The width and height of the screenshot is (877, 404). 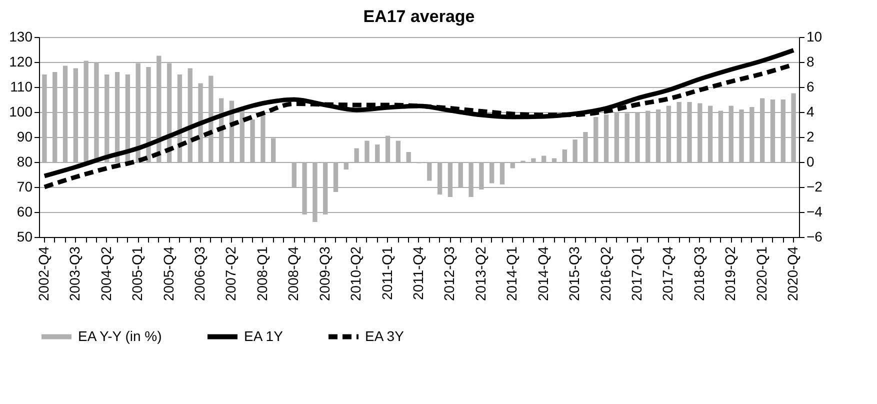 What do you see at coordinates (761, 273) in the screenshot?
I see `x-tick-label: 2020-Q1` at bounding box center [761, 273].